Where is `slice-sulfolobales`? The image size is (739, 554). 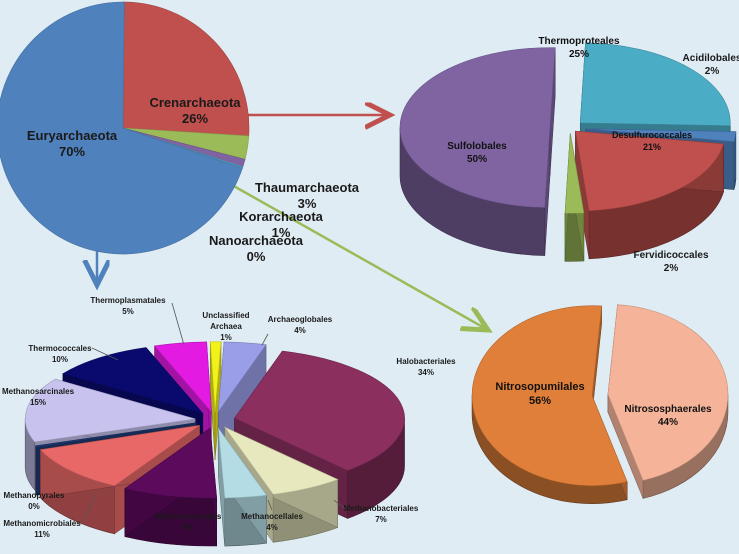
slice-sulfolobales is located at coordinates (477, 127).